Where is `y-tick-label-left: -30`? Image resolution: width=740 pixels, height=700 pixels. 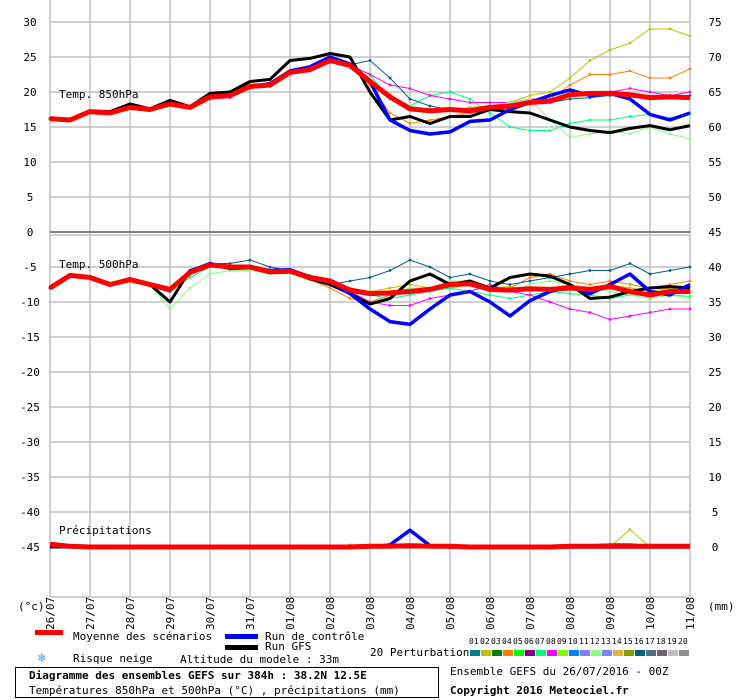
y-tick-label-left: -30 is located at coordinates (30, 442).